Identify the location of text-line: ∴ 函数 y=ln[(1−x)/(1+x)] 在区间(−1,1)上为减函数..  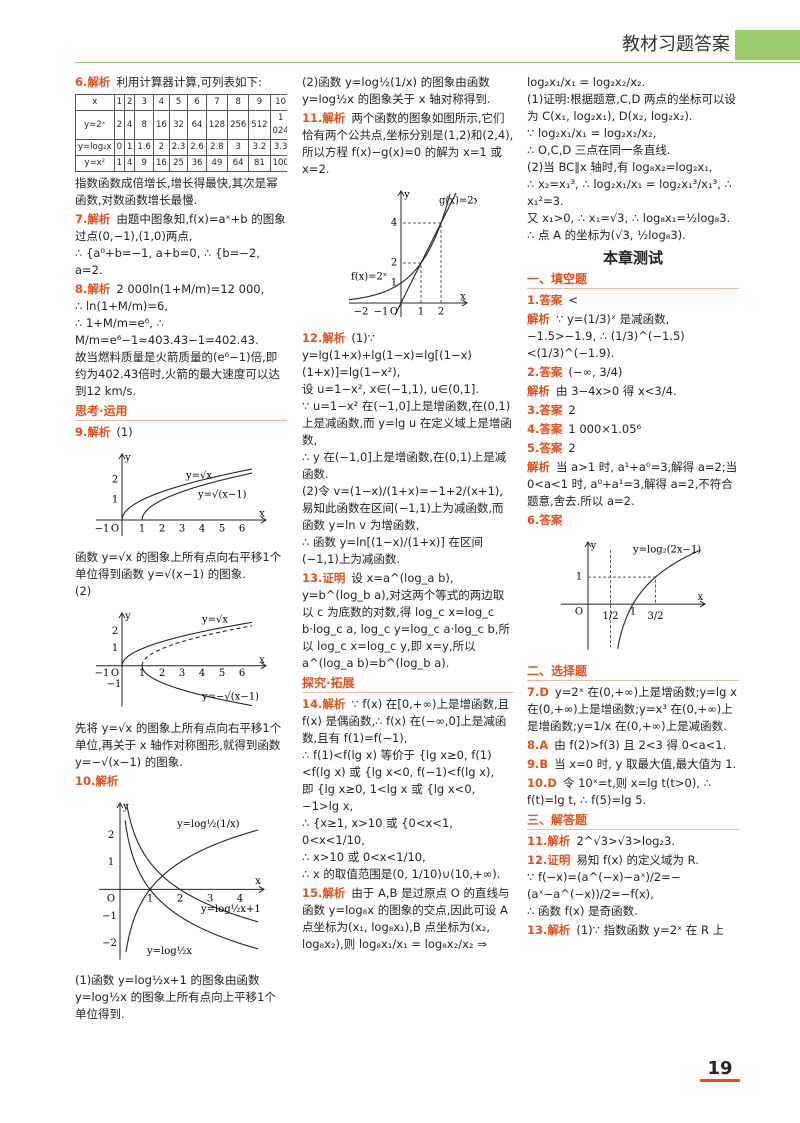
(393, 550).